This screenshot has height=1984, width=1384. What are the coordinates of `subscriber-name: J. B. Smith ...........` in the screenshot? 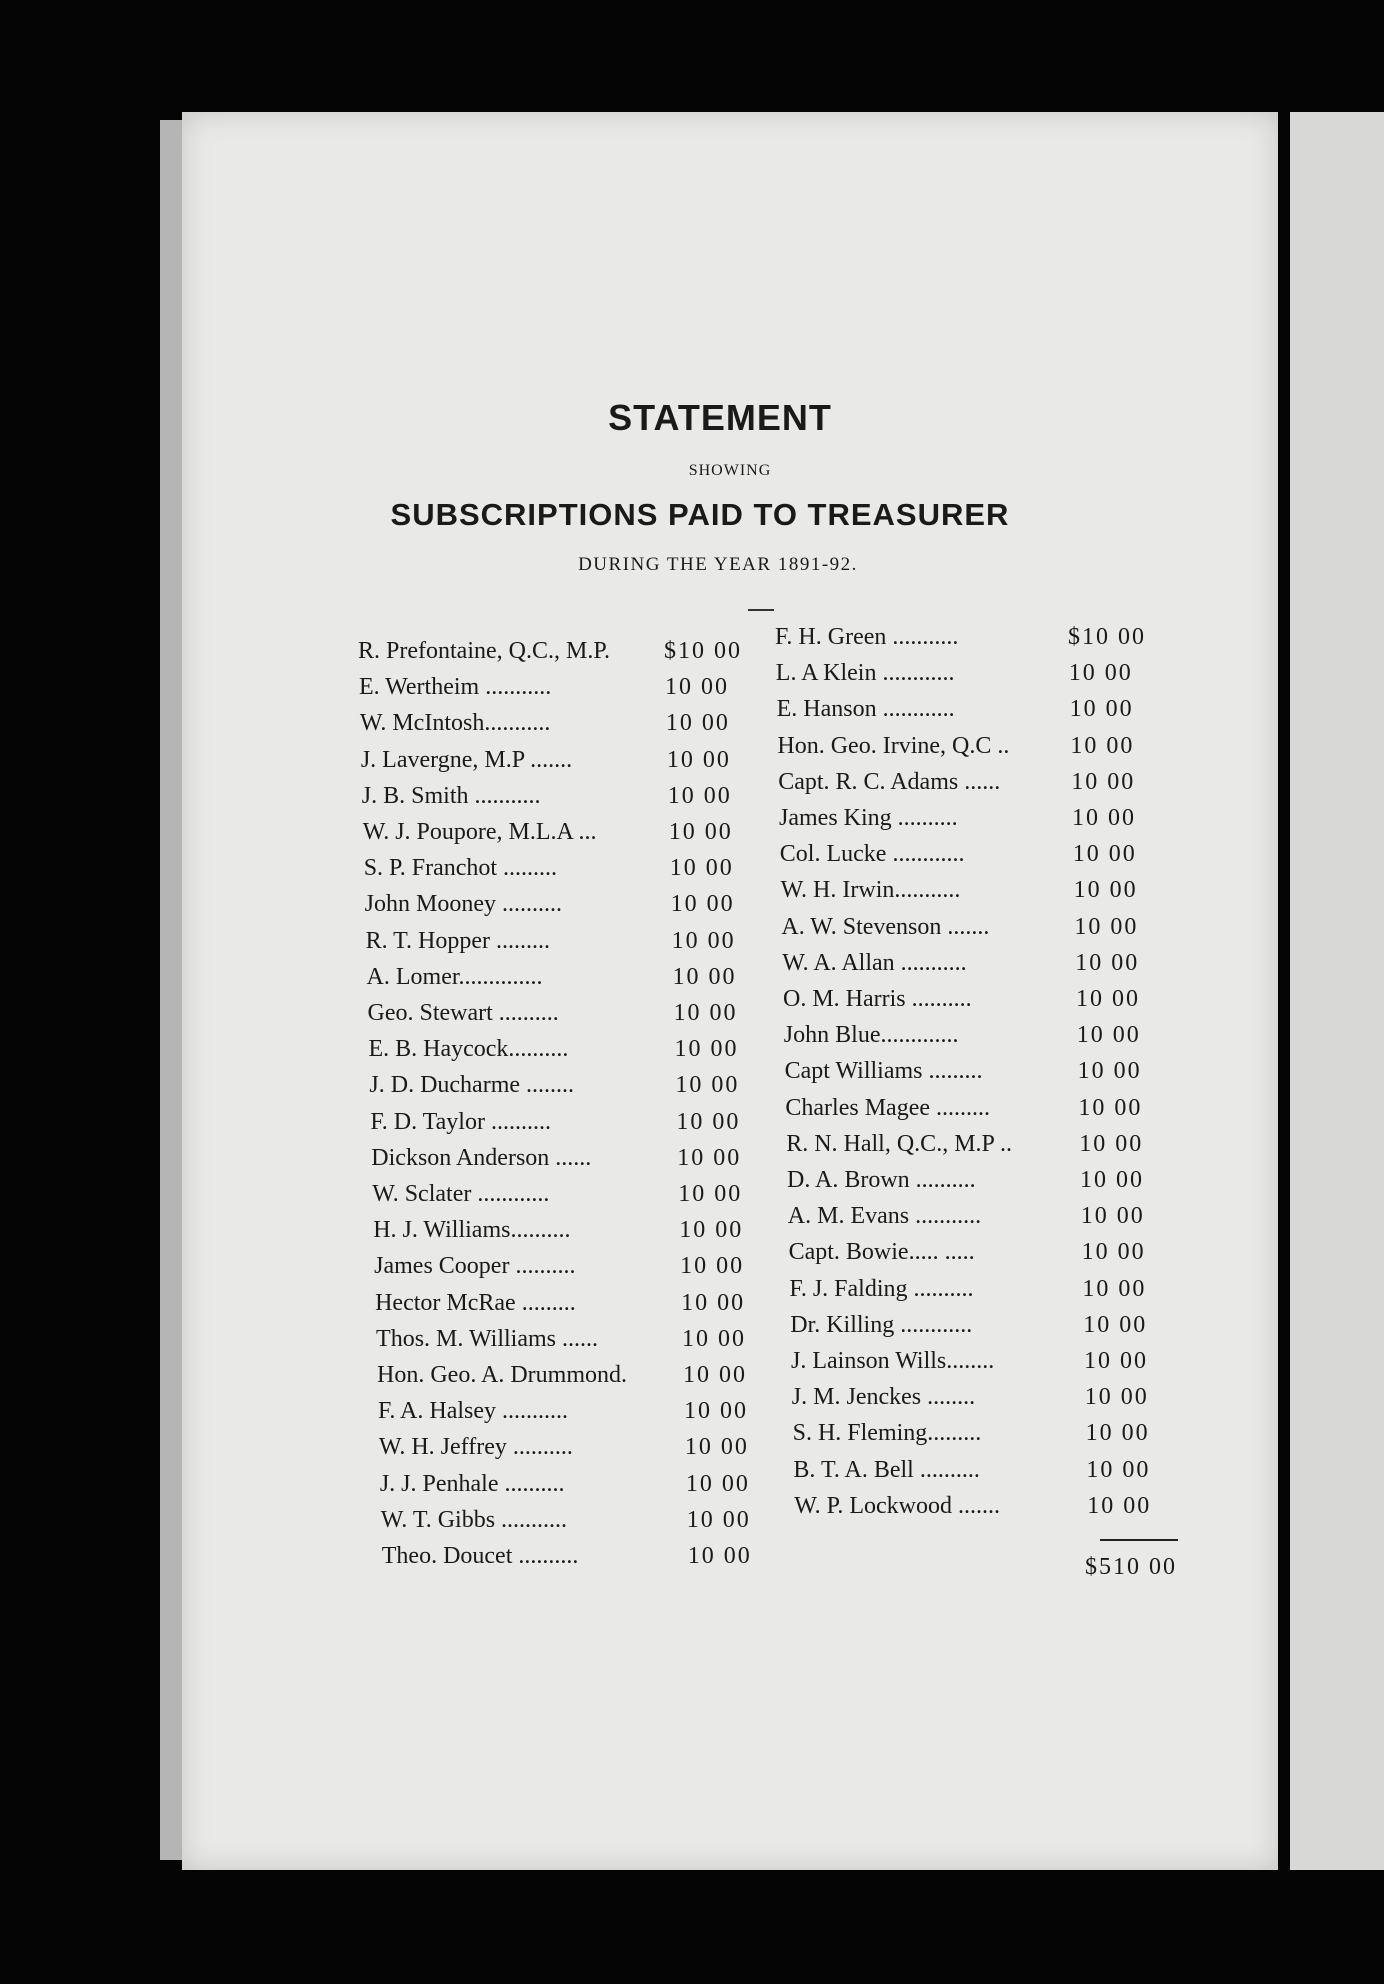 It's located at (451, 795).